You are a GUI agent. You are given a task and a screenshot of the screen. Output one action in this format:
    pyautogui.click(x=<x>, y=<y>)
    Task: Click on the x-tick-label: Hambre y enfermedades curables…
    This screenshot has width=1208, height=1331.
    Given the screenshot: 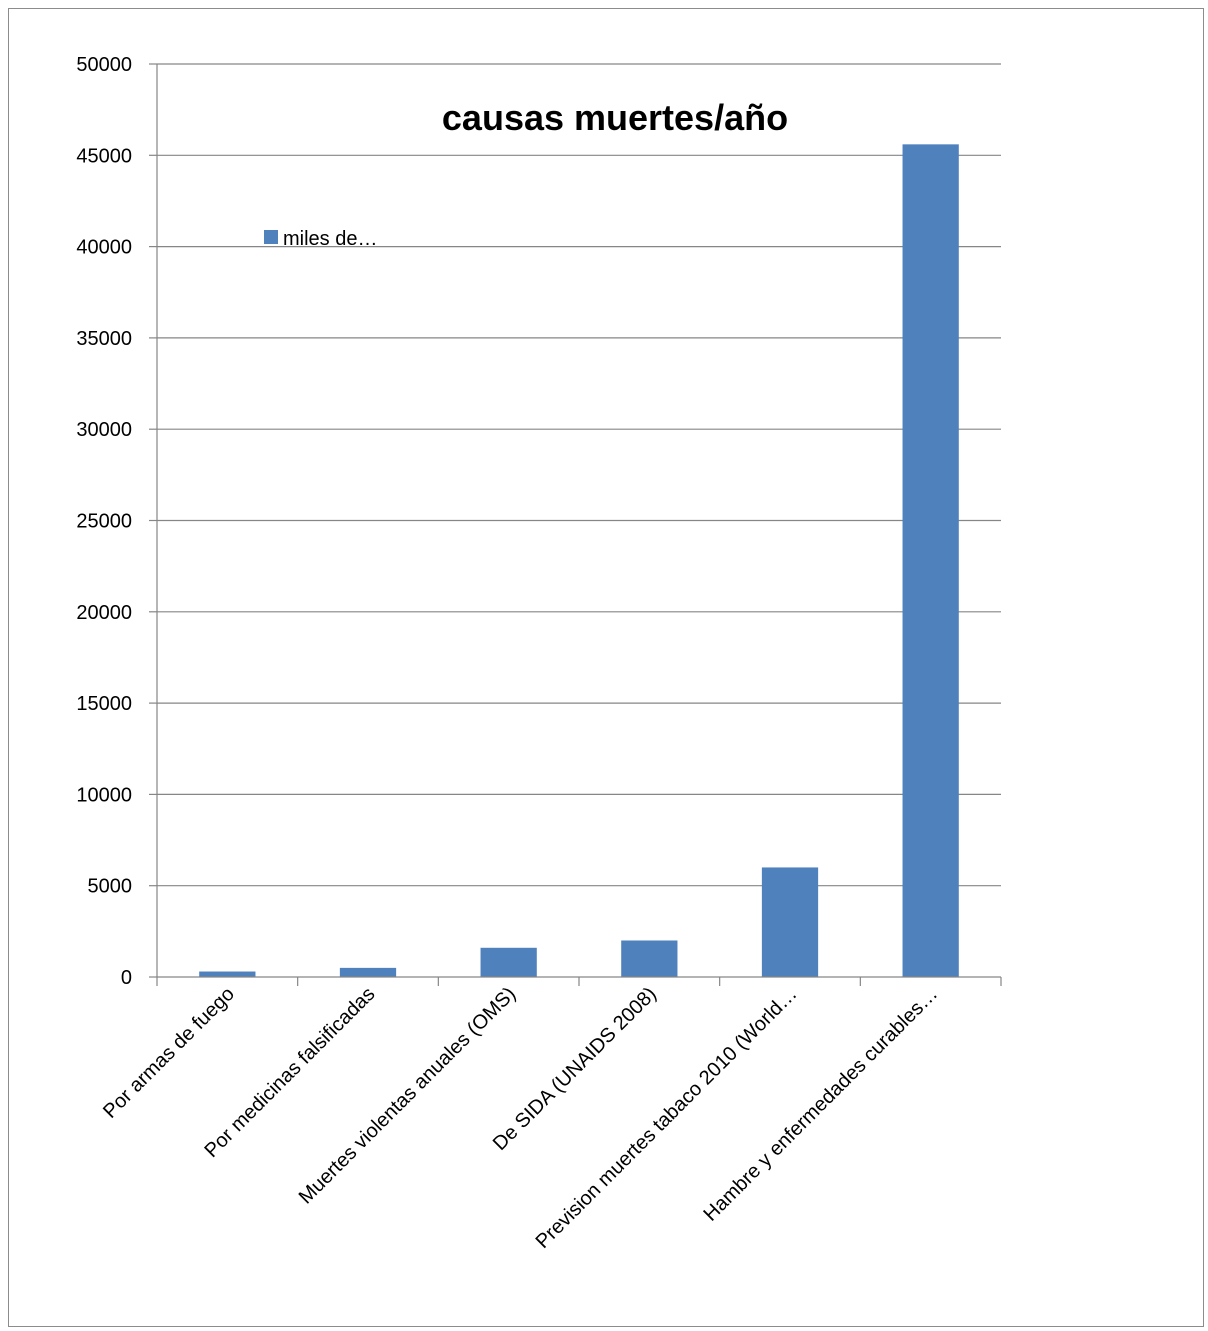 What is the action you would take?
    pyautogui.click(x=820, y=1104)
    